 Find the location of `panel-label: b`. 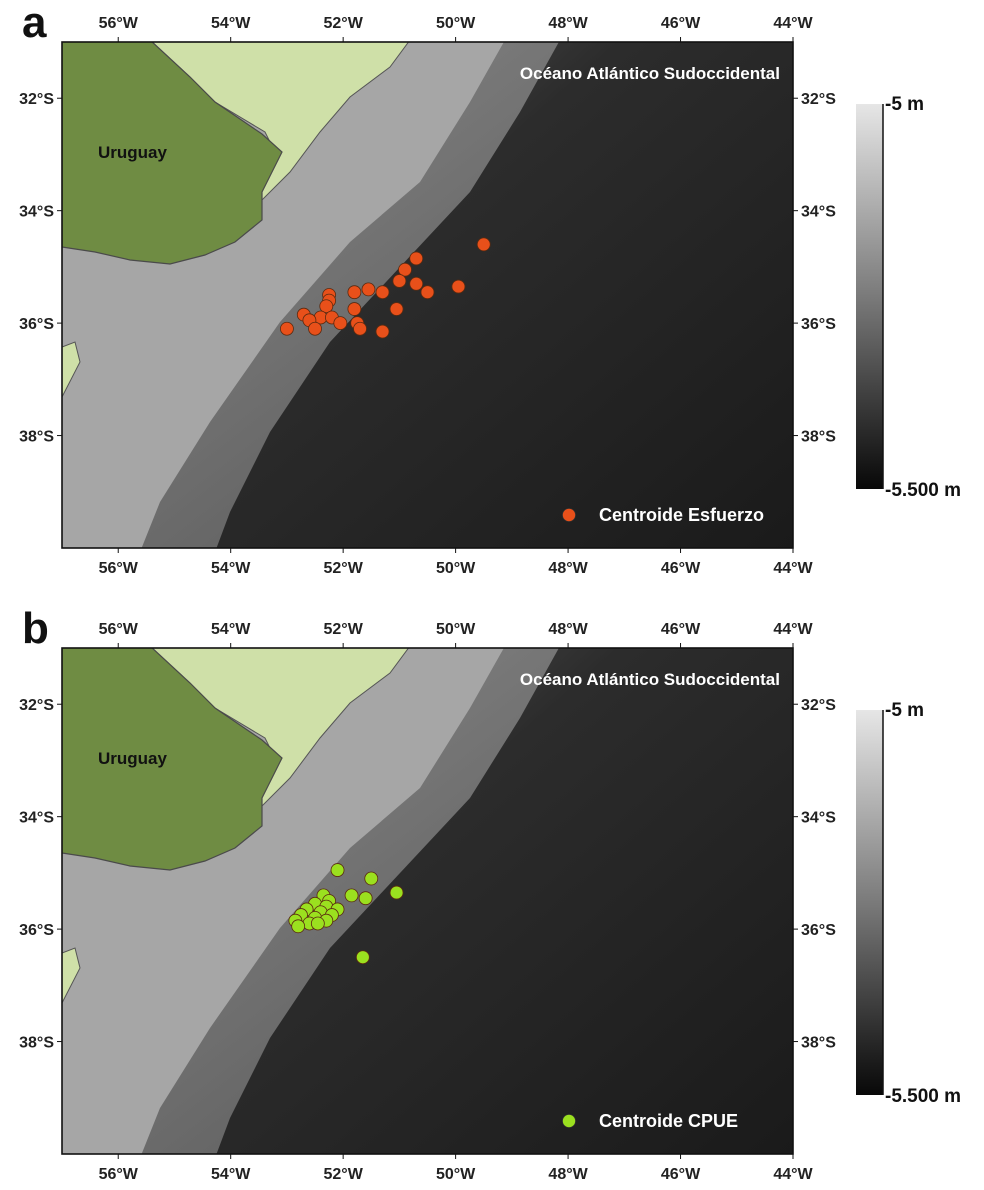

panel-label: b is located at coordinates (35, 628).